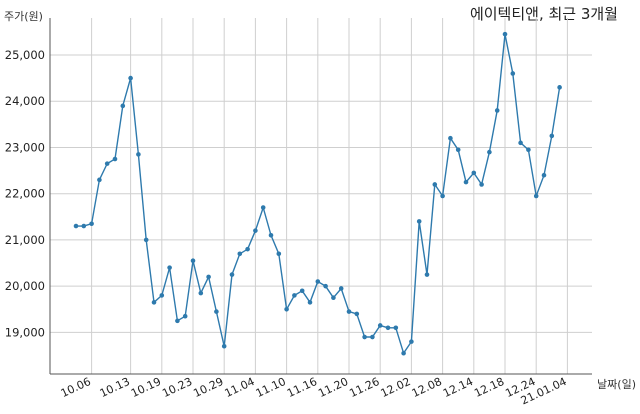 This screenshot has width=640, height=414. What do you see at coordinates (208, 387) in the screenshot?
I see `x-tick-label: 10.29` at bounding box center [208, 387].